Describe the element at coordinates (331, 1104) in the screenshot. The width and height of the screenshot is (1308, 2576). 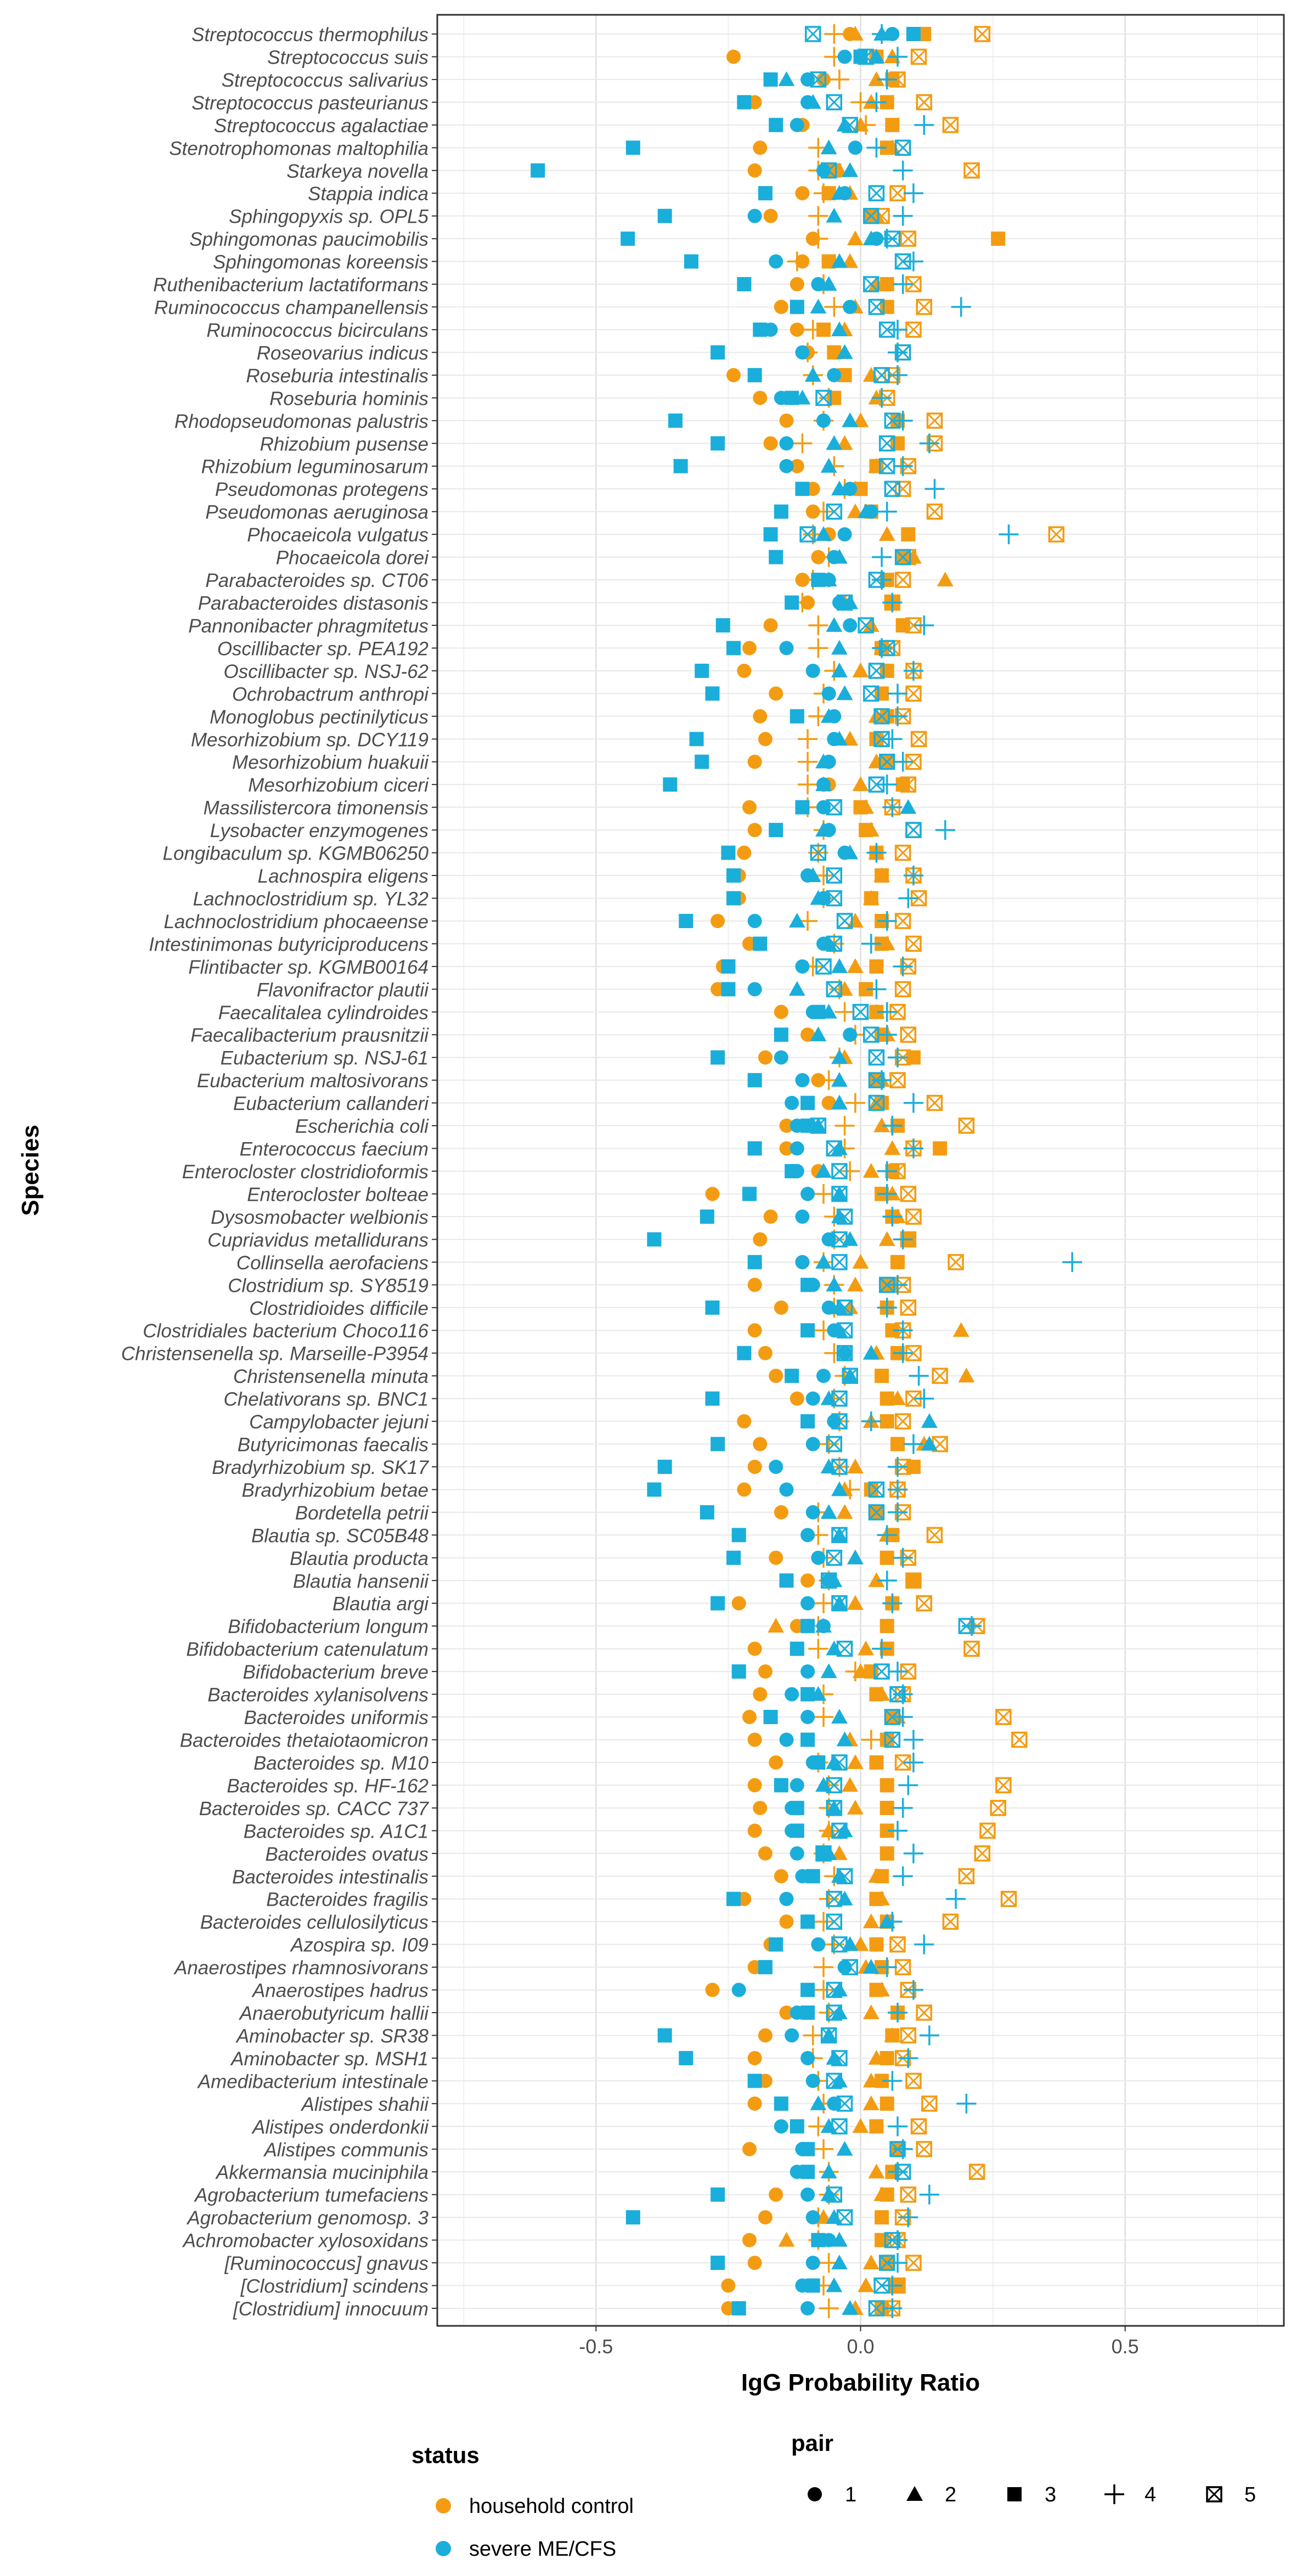
I see `y-tick-label: Eubacterium callanderi` at that location.